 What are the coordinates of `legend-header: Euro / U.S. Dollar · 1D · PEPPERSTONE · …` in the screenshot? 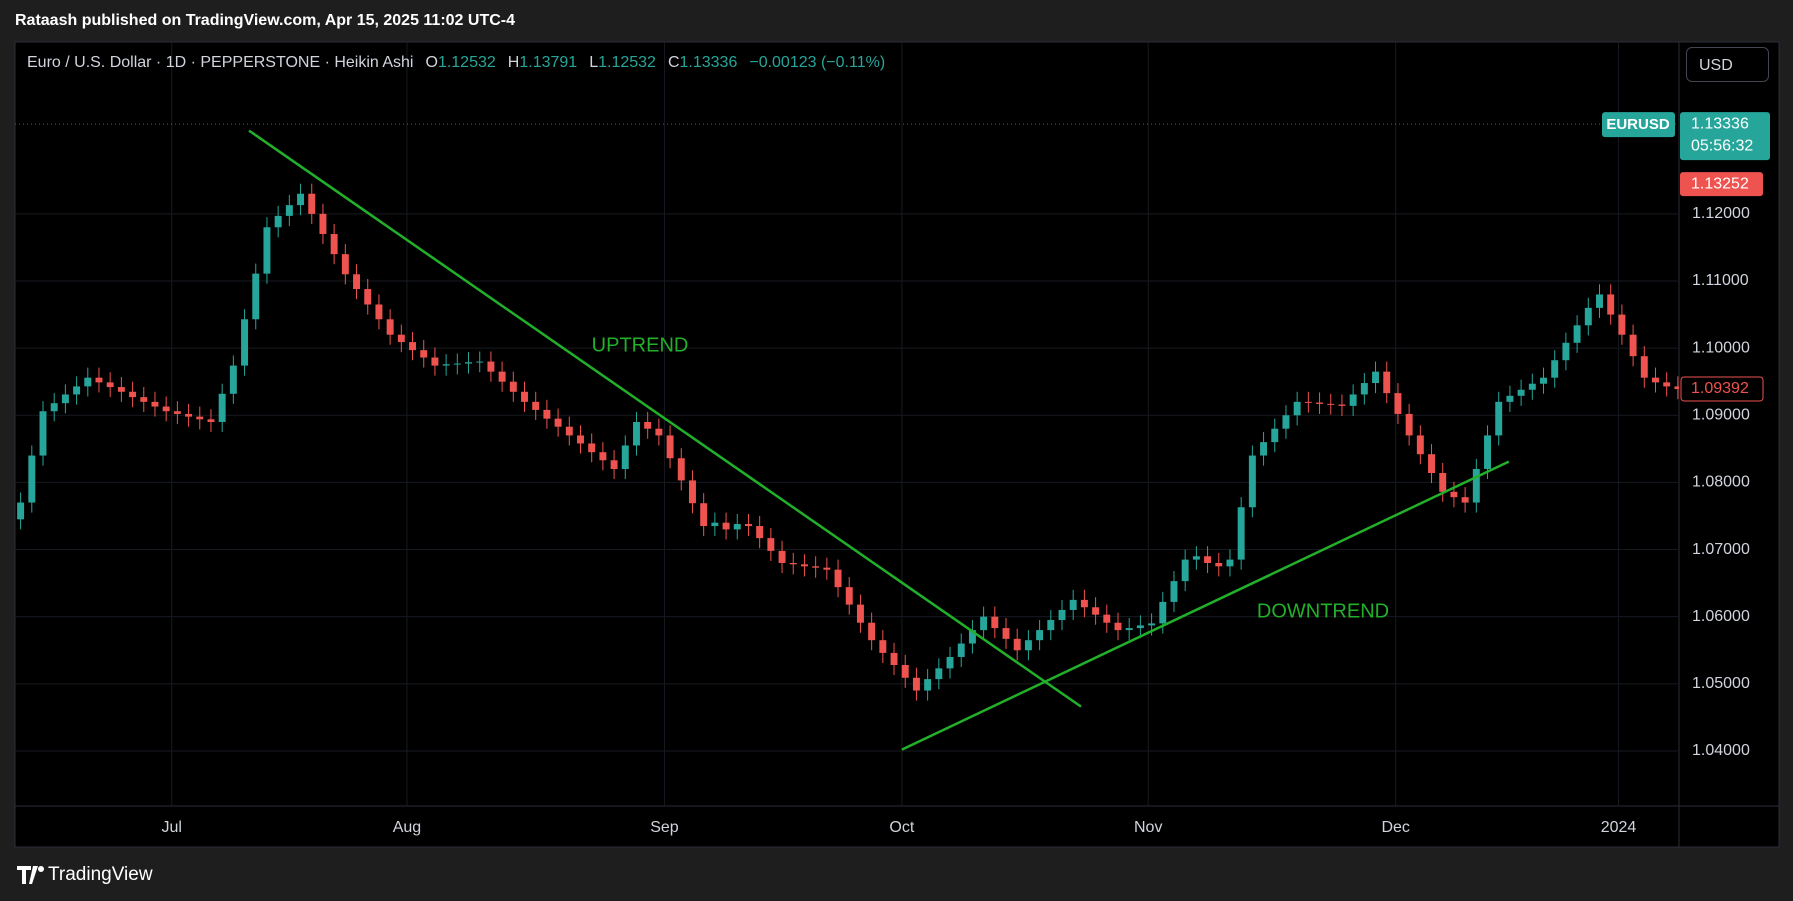 It's located at (462, 63).